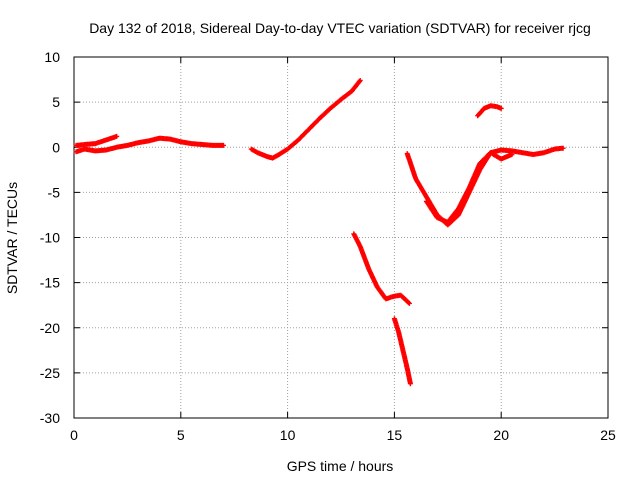 Image resolution: width=640 pixels, height=480 pixels. Describe the element at coordinates (50, 283) in the screenshot. I see `y-tick-label: -15` at that location.